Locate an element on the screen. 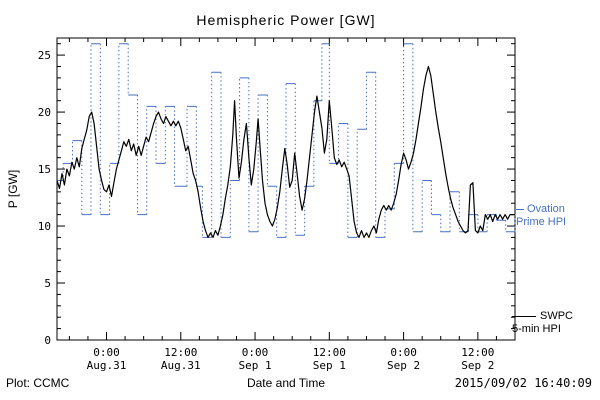  swpc-line-swatch is located at coordinates (524, 316).